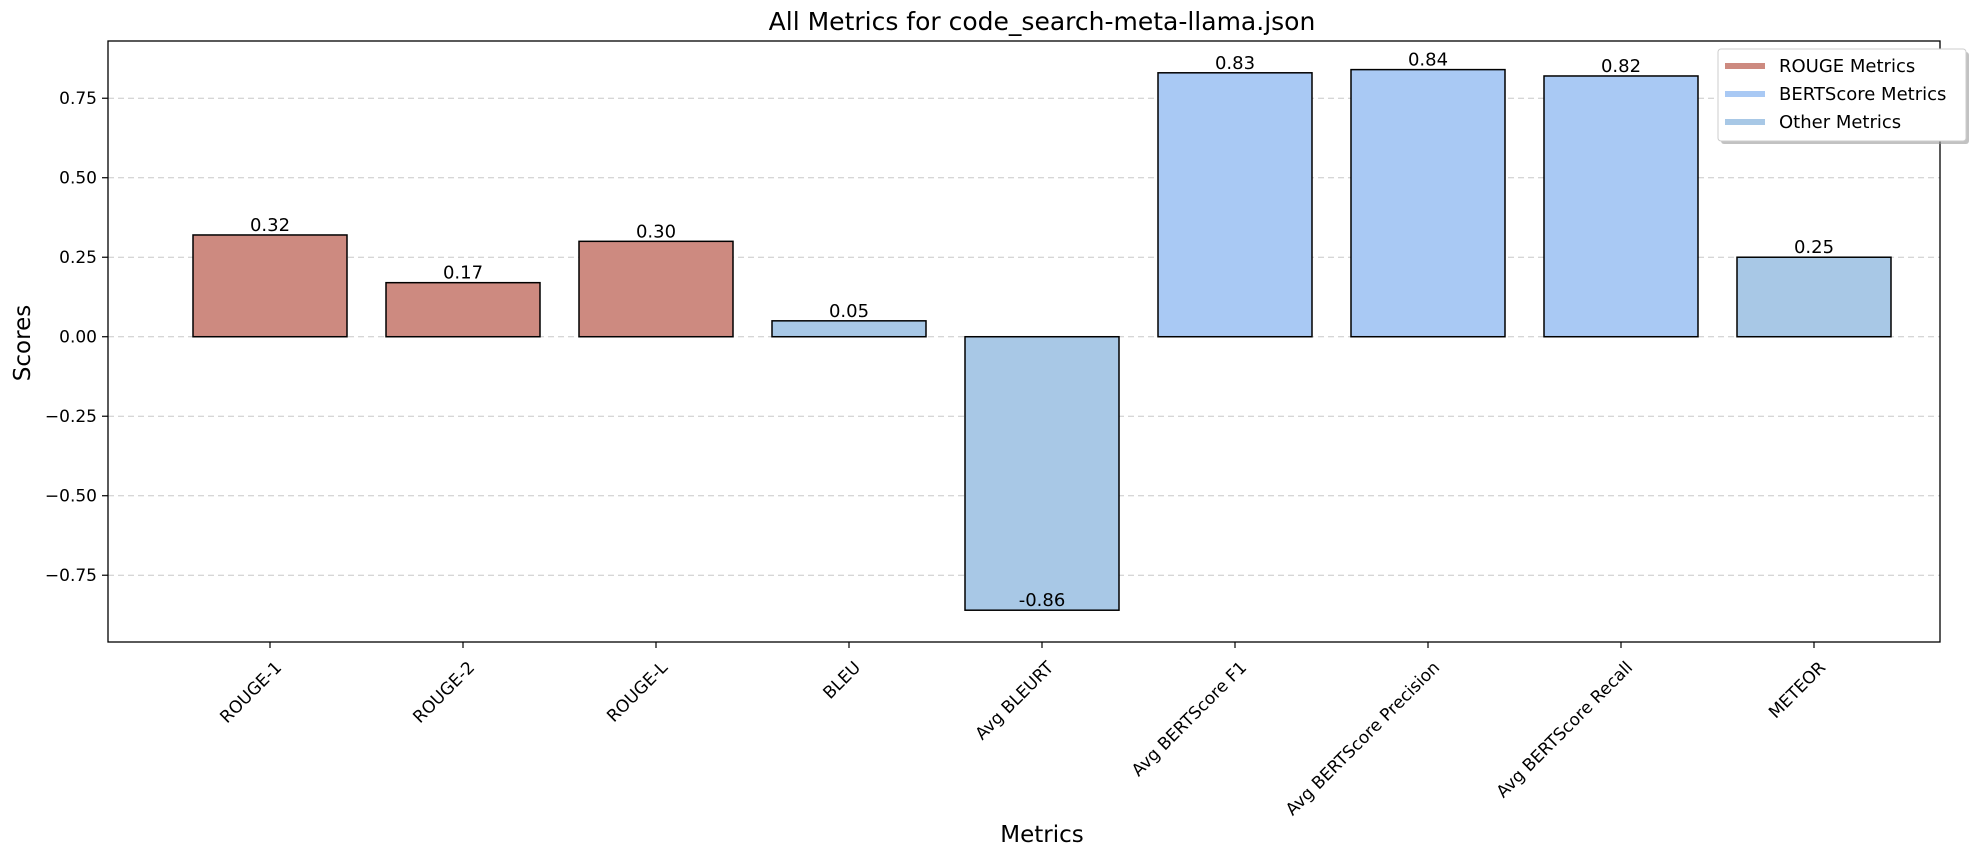 The width and height of the screenshot is (1983, 858). I want to click on x-tick-label: Avg BERTScore Precision, so click(1363, 739).